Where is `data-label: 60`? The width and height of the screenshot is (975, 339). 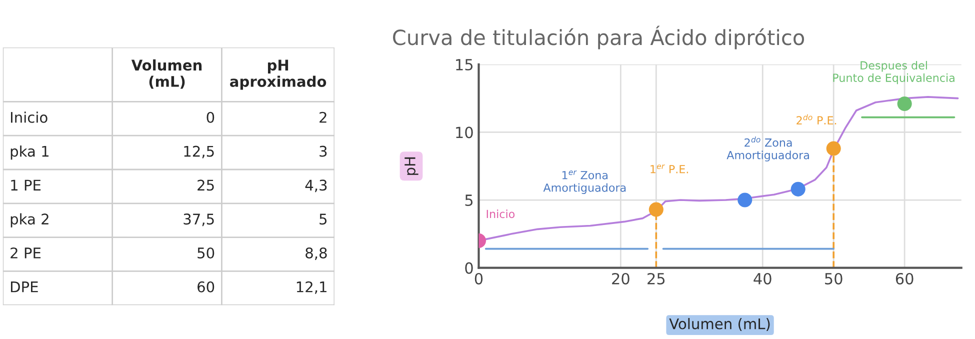 data-label: 60 is located at coordinates (206, 286).